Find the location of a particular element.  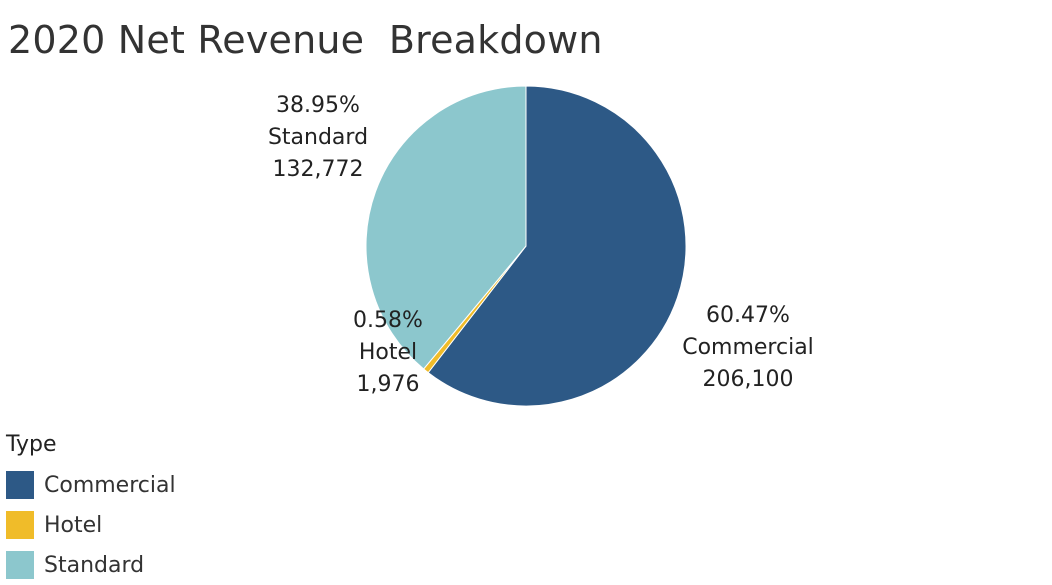

legend: Type Commercial Hotel Standard is located at coordinates (91, 508).